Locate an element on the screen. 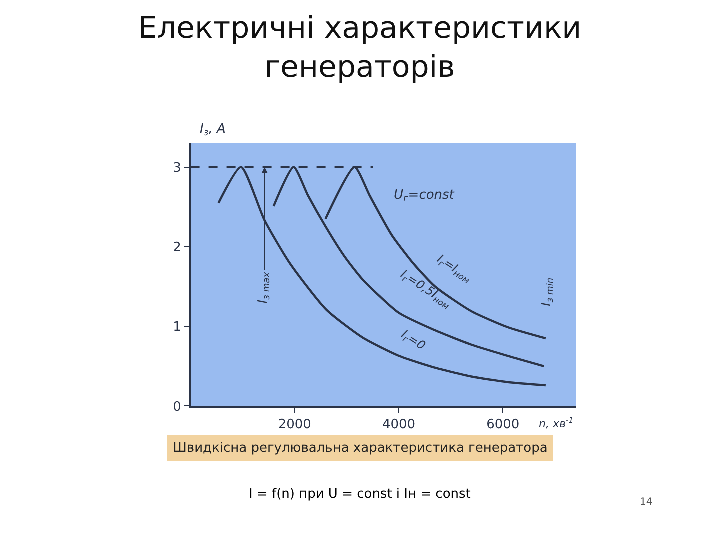 The height and width of the screenshot is (540, 720). y-tick-label: 1 is located at coordinates (177, 328).